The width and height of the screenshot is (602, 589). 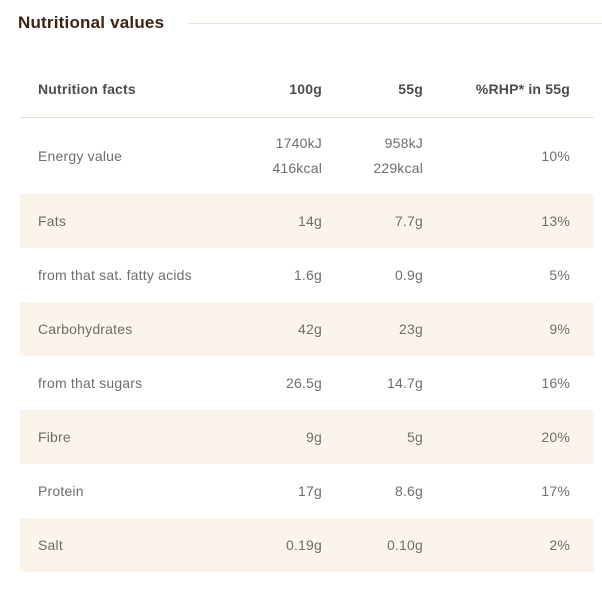 What do you see at coordinates (408, 275) in the screenshot?
I see `value-per-55g: 0.9g` at bounding box center [408, 275].